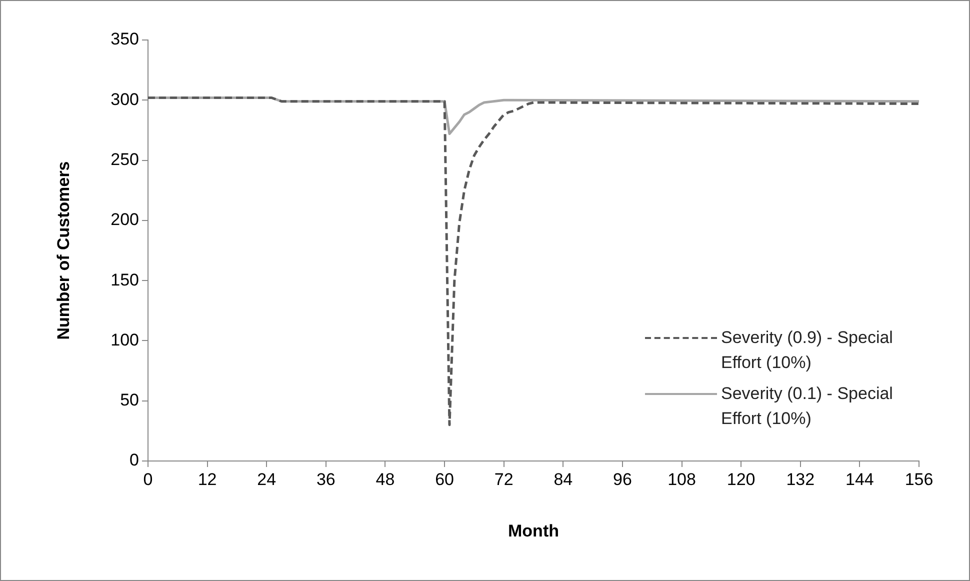 Image resolution: width=970 pixels, height=581 pixels. What do you see at coordinates (148, 479) in the screenshot?
I see `x-tick-label: 0` at bounding box center [148, 479].